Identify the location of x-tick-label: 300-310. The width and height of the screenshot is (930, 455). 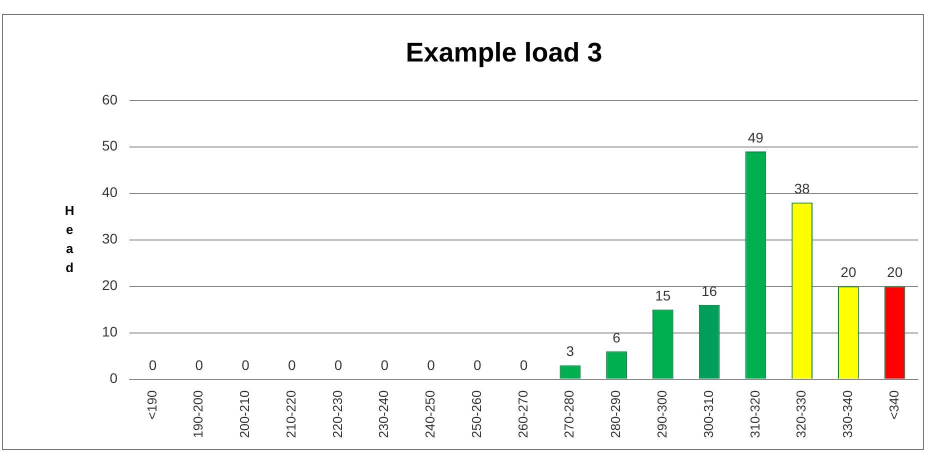
(708, 414).